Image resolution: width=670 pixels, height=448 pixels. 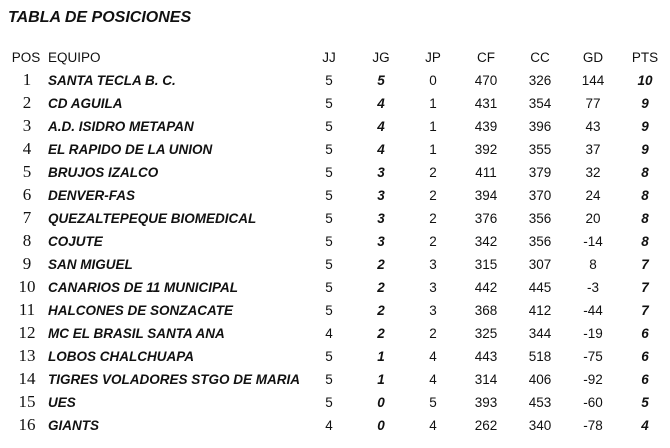 What do you see at coordinates (136, 333) in the screenshot?
I see `team: MC EL BRASIL SANTA ANA` at bounding box center [136, 333].